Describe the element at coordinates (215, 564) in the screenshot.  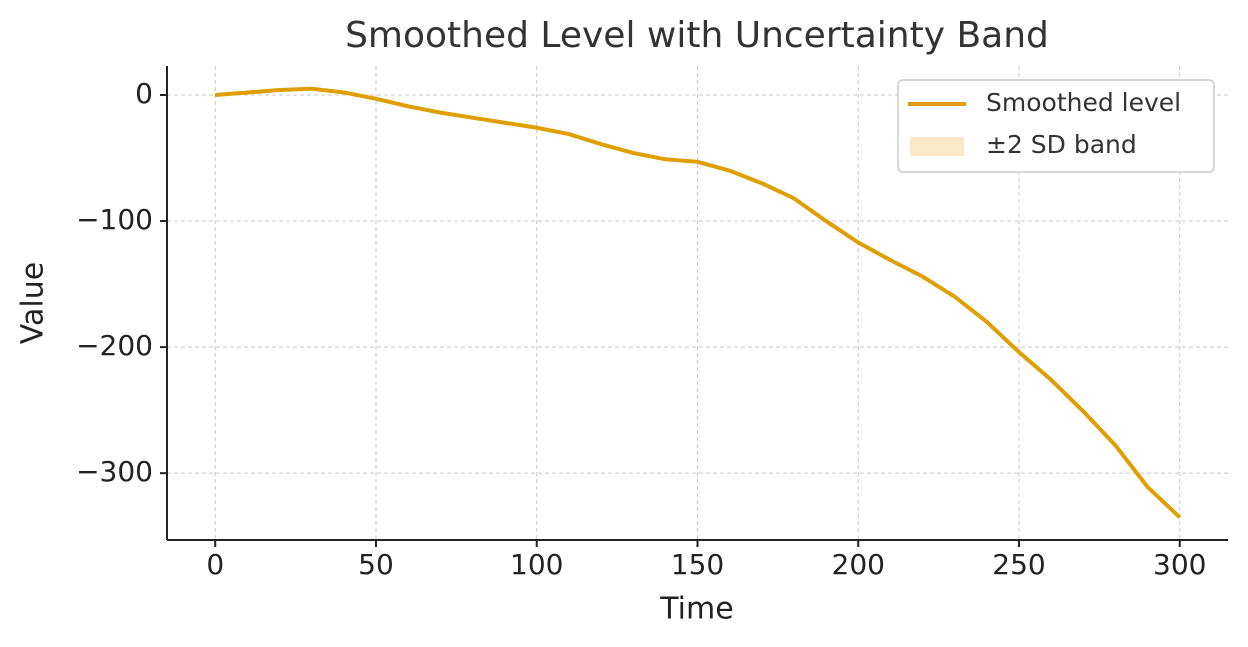
I see `x-tick-label: 0` at that location.